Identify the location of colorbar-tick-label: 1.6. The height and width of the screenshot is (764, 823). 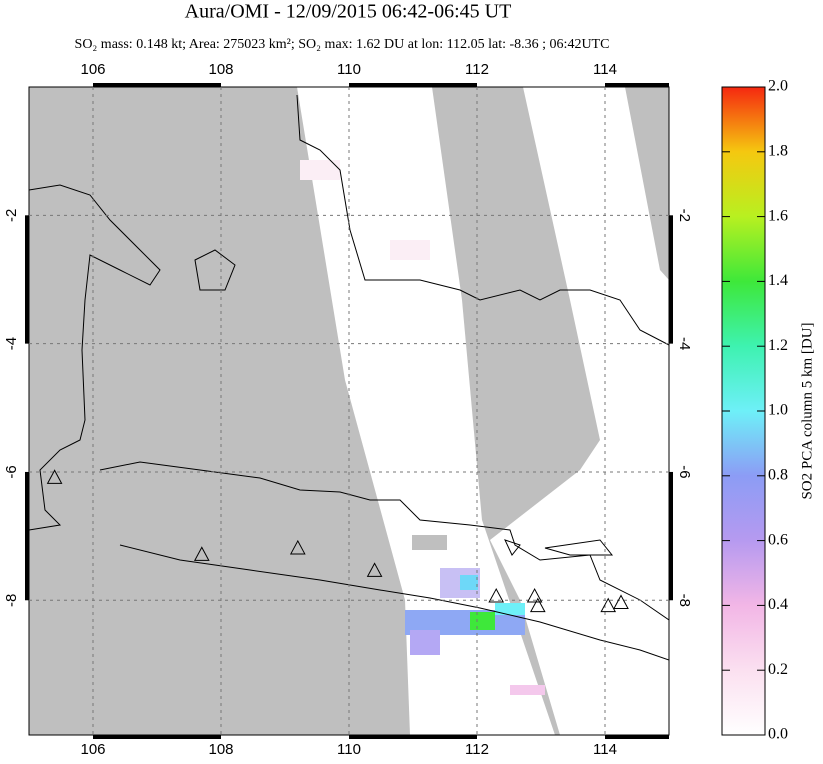
(778, 215).